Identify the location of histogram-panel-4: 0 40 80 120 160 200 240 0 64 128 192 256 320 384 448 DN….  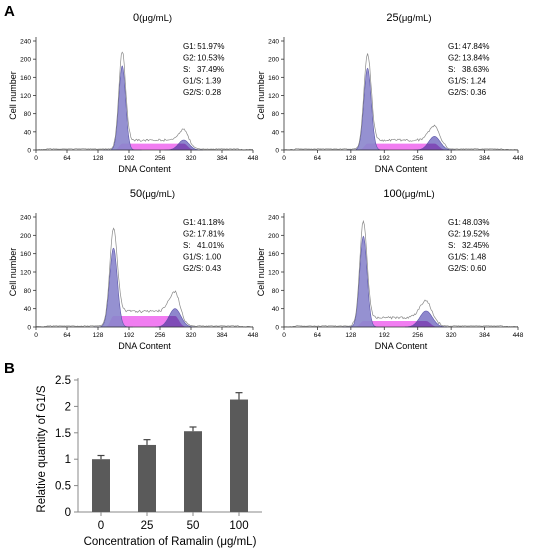
(390, 269).